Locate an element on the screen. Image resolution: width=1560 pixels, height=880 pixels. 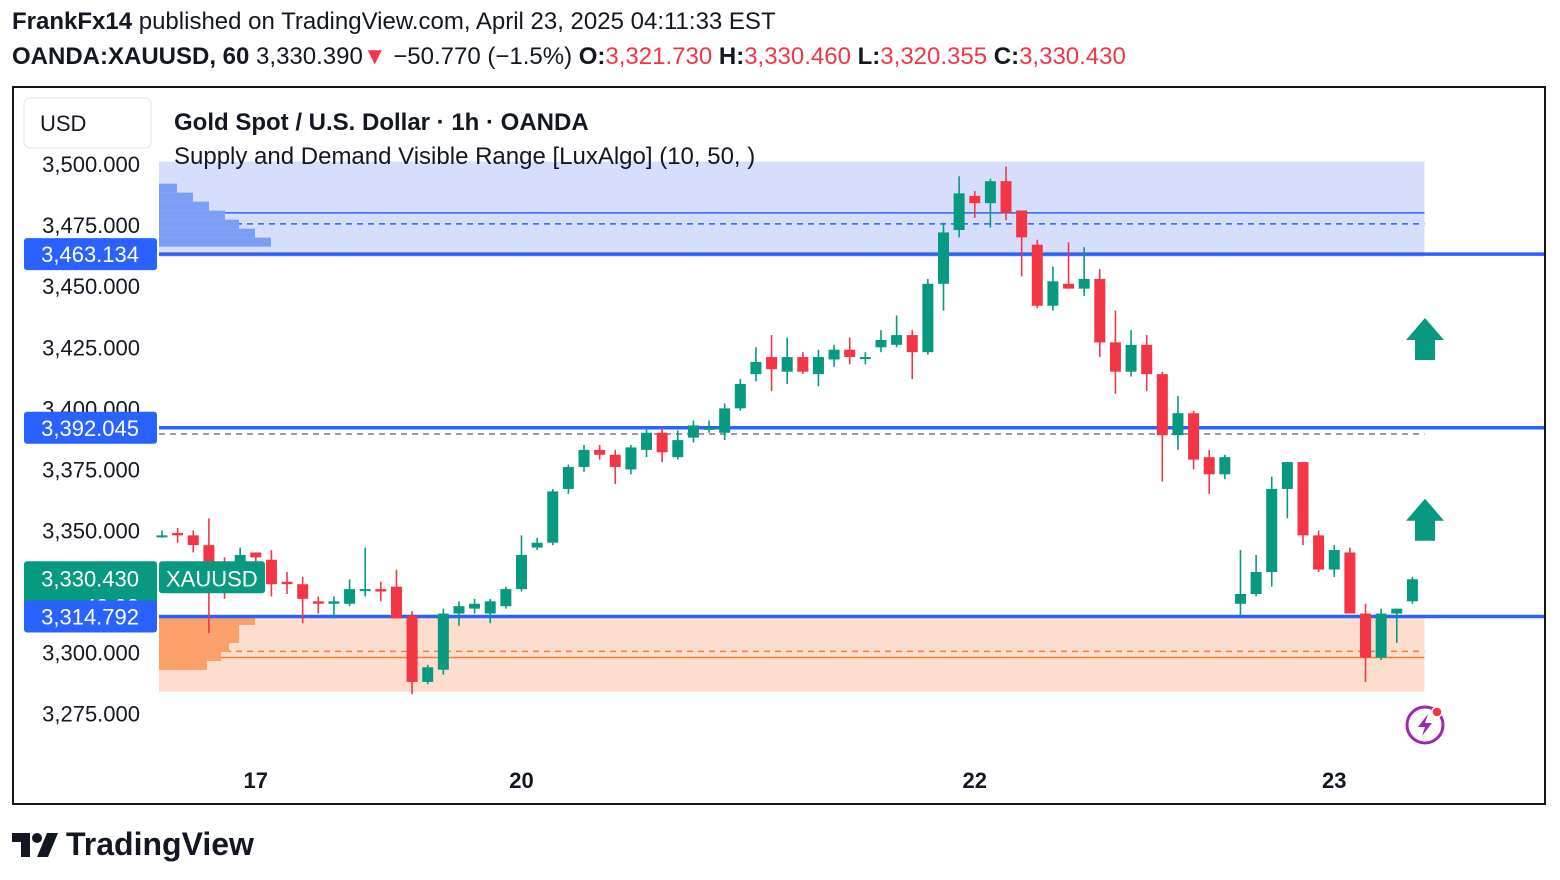
change-down-icon: ▼ is located at coordinates (374, 56).